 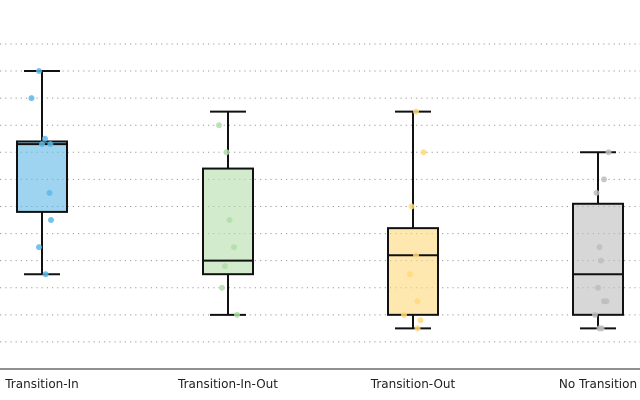 What do you see at coordinates (227, 384) in the screenshot?
I see `x-tick-label-transition-in-out: Transition-In-Out` at bounding box center [227, 384].